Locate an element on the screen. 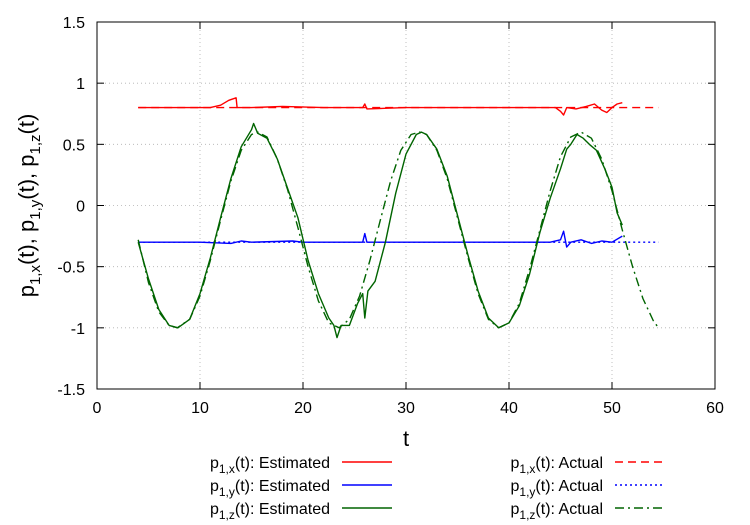 The image size is (750, 525). x-tick-label: 10 is located at coordinates (200, 408).